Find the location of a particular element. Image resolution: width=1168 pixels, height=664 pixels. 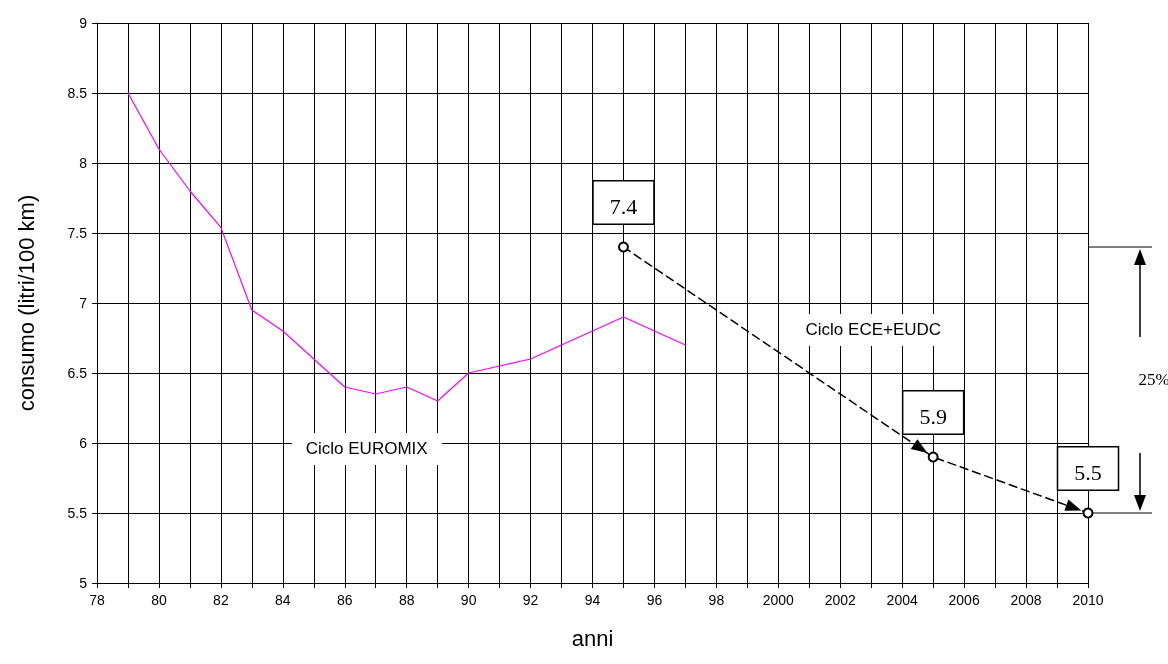

data-label: 5.5 is located at coordinates (1088, 472).